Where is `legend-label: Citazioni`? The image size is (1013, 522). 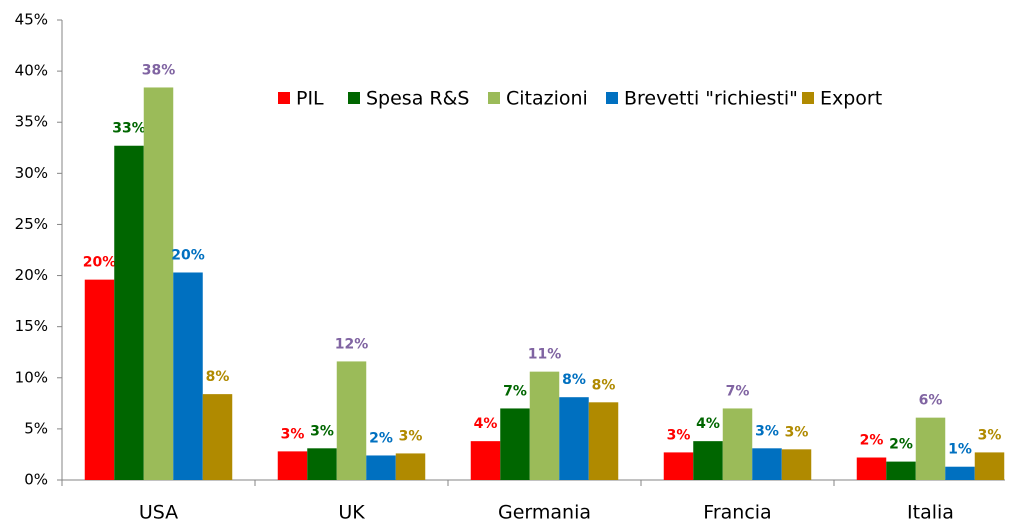 legend-label: Citazioni is located at coordinates (547, 99).